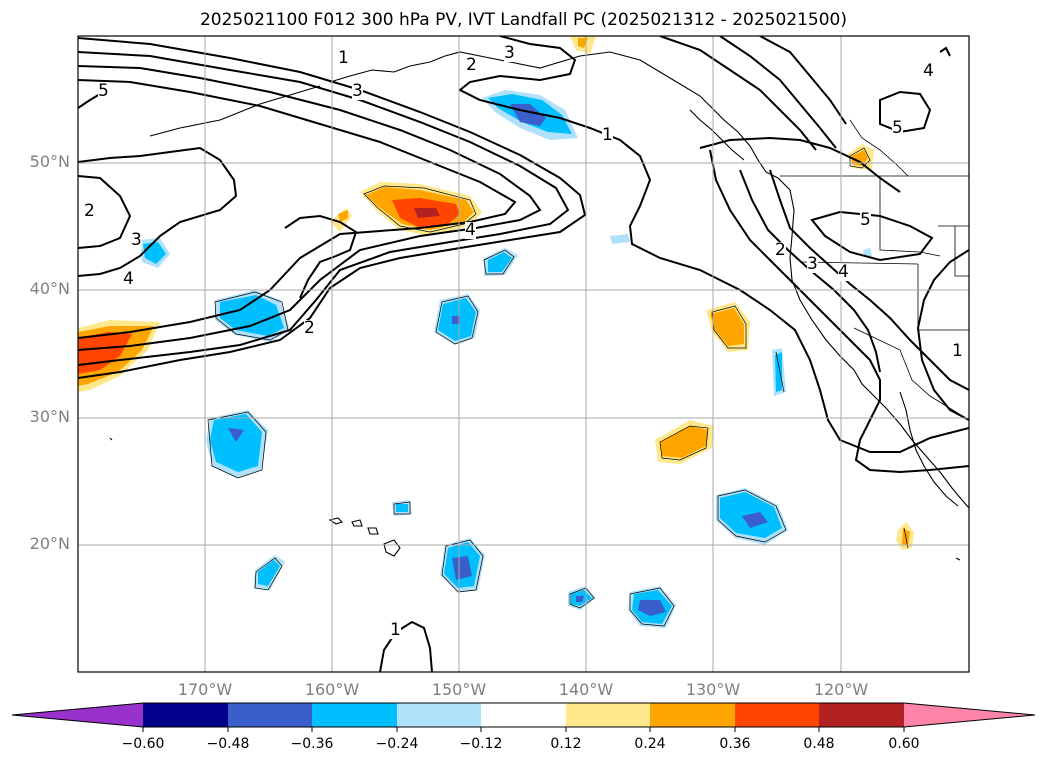 This screenshot has width=1047, height=765. What do you see at coordinates (741, 245) in the screenshot?
I see `negative-blob-tiny` at bounding box center [741, 245].